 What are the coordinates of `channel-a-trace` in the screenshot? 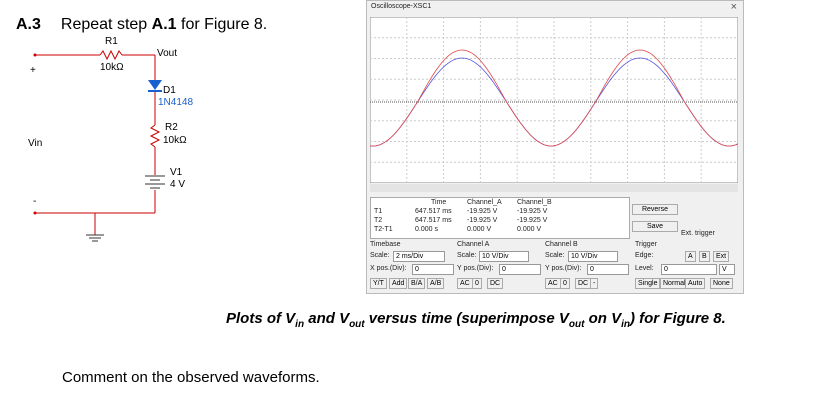 It's located at (554, 98).